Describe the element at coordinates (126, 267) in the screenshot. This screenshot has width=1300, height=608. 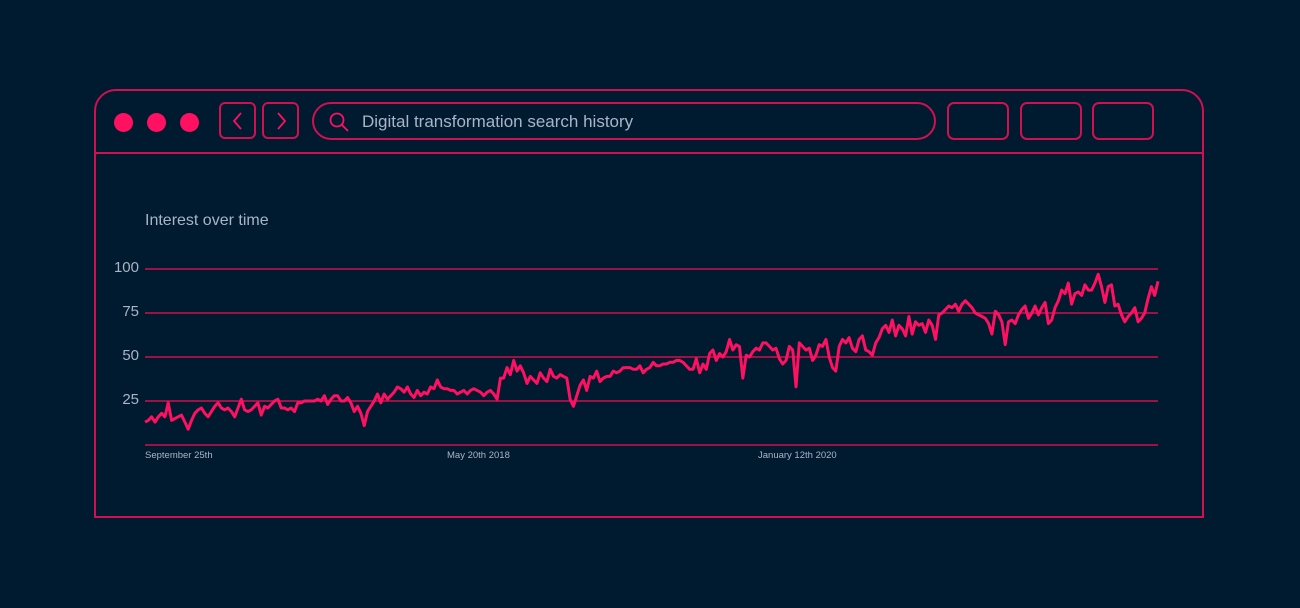
I see `y-tick-100: 100` at that location.